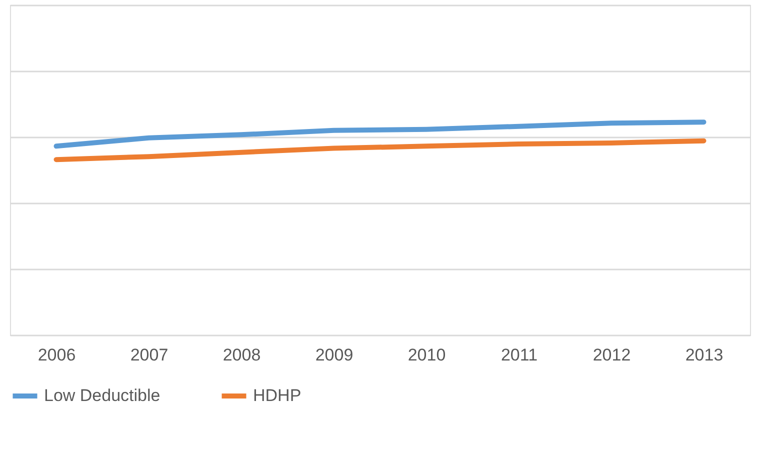  Describe the element at coordinates (57, 355) in the screenshot. I see `x-tick-label: 2006` at that location.